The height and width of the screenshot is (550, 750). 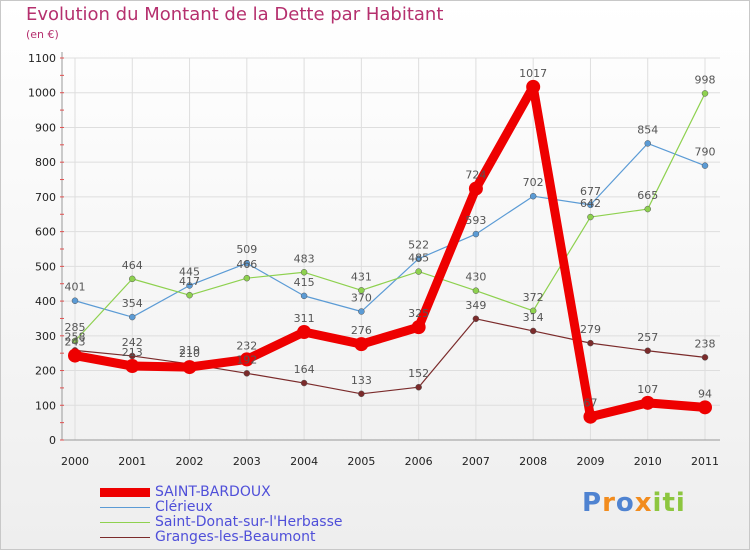 What do you see at coordinates (249, 522) in the screenshot?
I see `legend-label: Saint-Donat-sur-l'Herbasse` at bounding box center [249, 522].